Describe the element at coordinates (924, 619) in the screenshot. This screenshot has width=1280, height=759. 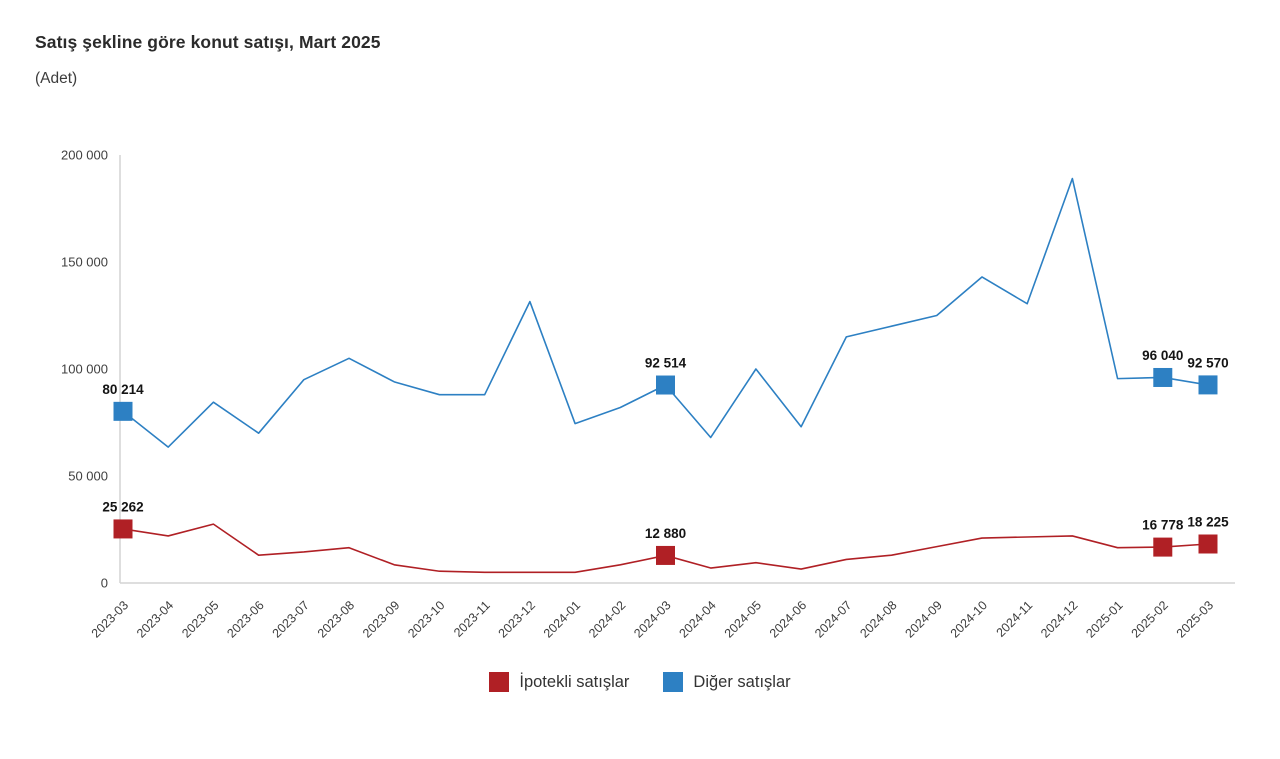
I see `x-tick-label: 2024-09` at that location.